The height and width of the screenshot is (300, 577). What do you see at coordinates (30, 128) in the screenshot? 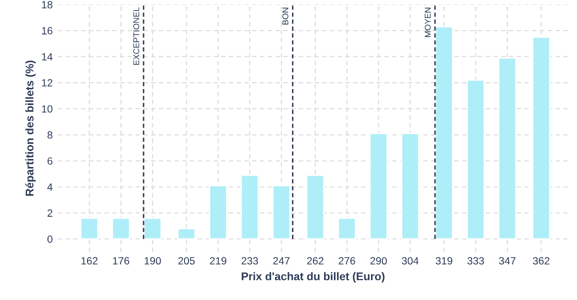
I see `y-axis-title: Répartition des billets (%)` at bounding box center [30, 128].